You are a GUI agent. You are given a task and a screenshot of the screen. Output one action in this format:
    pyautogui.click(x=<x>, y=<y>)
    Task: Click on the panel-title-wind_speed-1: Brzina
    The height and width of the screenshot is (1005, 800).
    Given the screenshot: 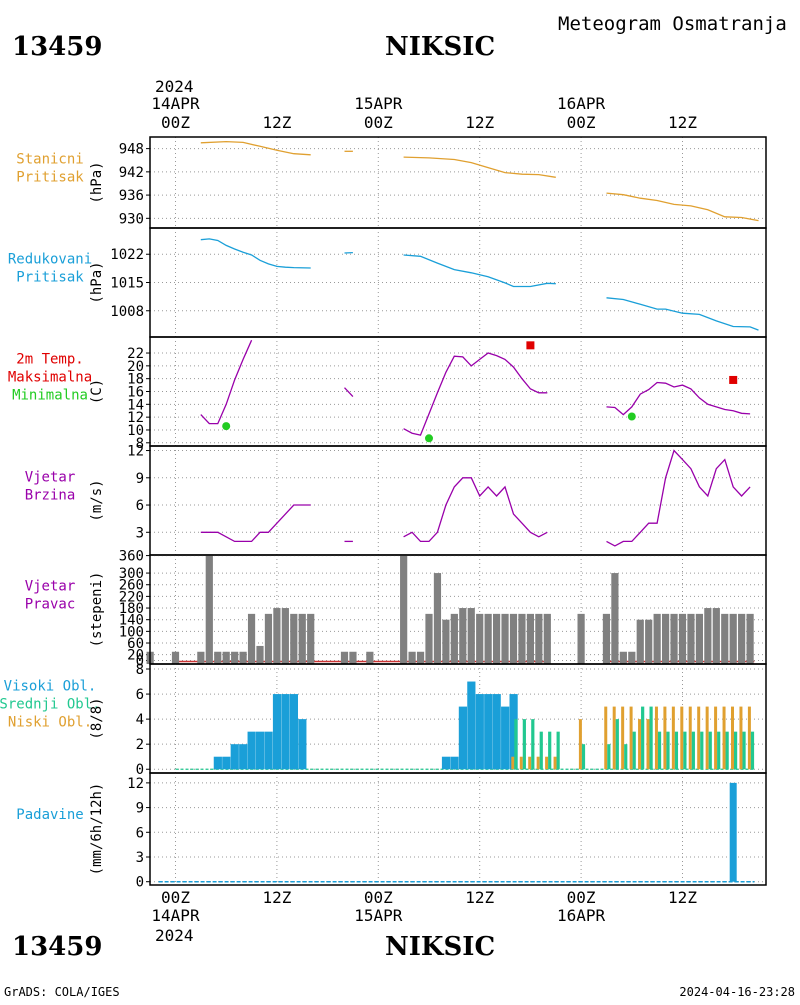 What is the action you would take?
    pyautogui.click(x=50, y=496)
    